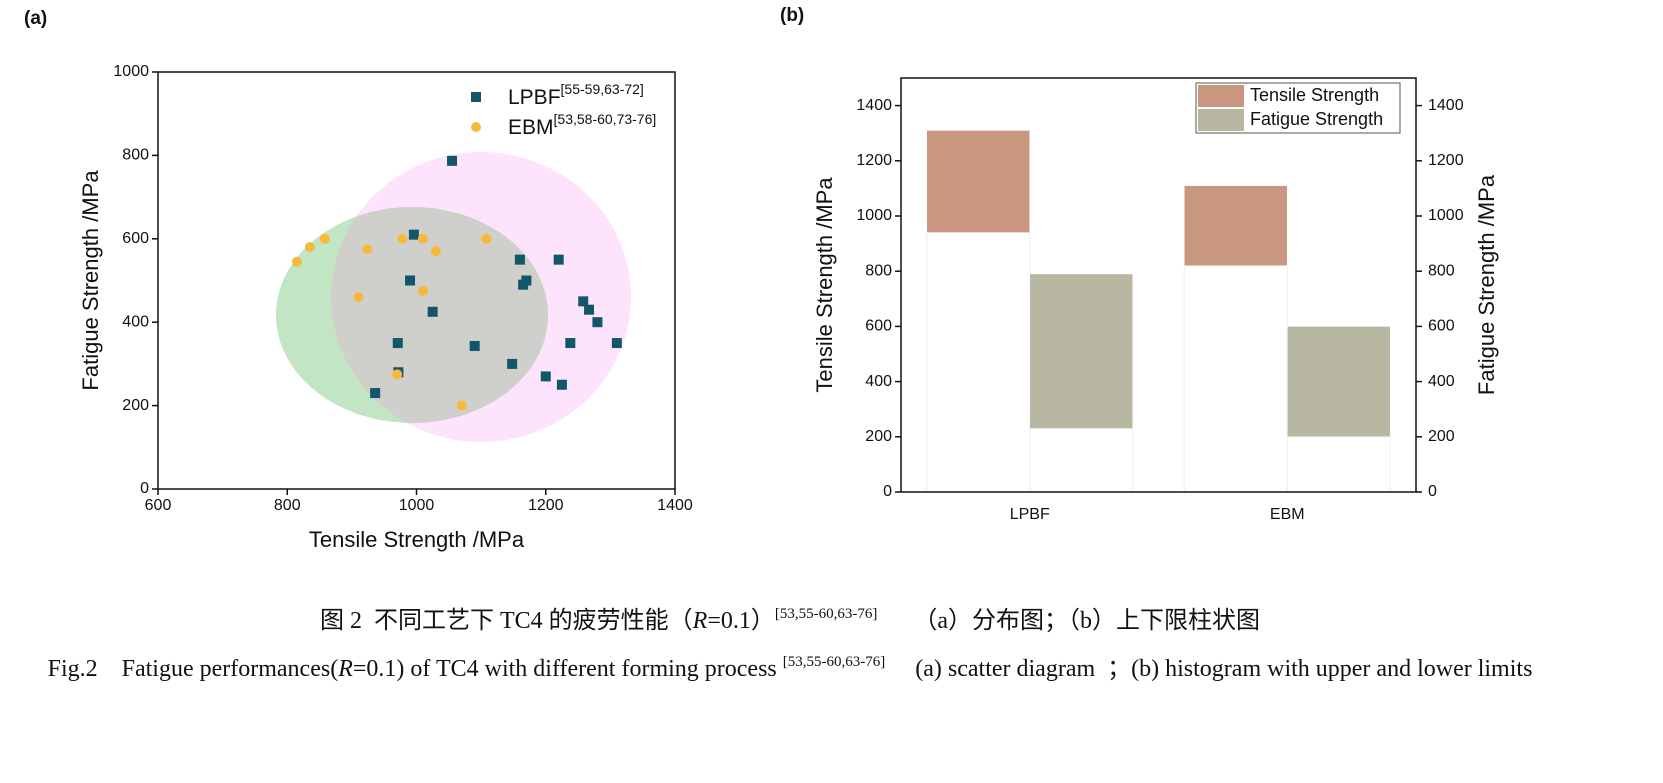  Describe the element at coordinates (1069, 621) in the screenshot. I see `caption-text: （a）分布图；（b）上下限柱状图` at that location.